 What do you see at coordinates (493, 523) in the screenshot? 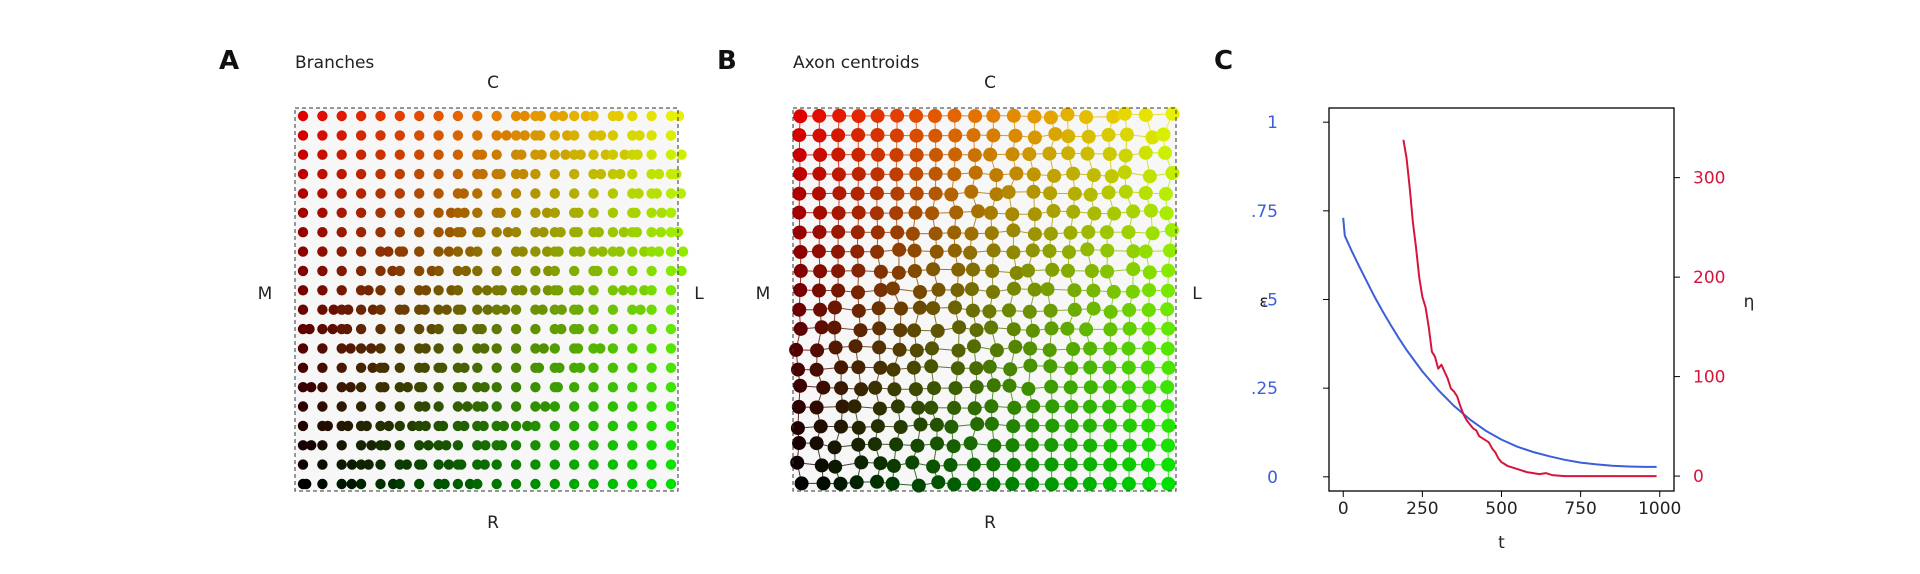
I see `panel-a-label-bottom: R` at bounding box center [493, 523].